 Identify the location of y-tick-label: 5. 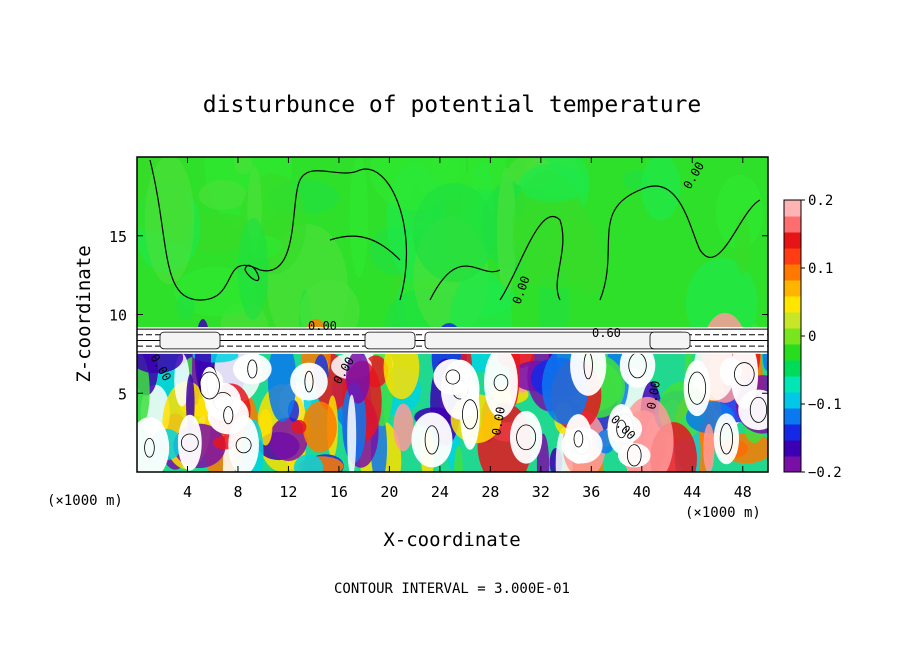
(122, 394).